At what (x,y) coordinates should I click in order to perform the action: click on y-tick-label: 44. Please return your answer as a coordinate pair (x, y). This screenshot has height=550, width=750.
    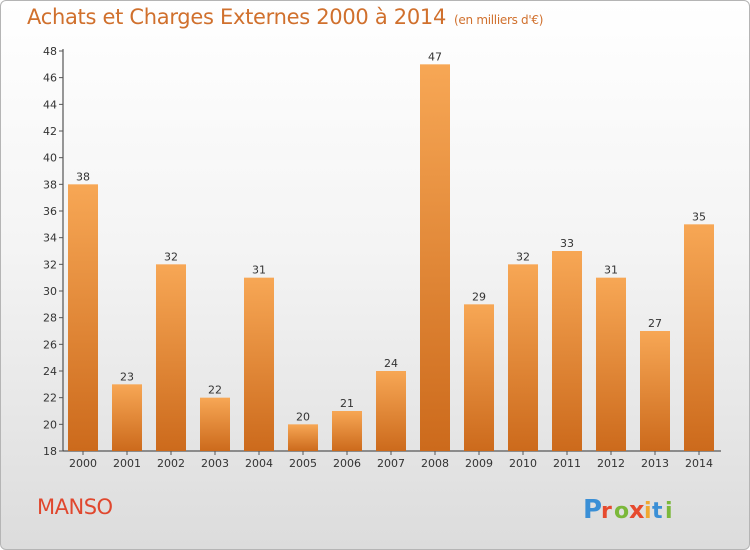
    Looking at the image, I should click on (50, 104).